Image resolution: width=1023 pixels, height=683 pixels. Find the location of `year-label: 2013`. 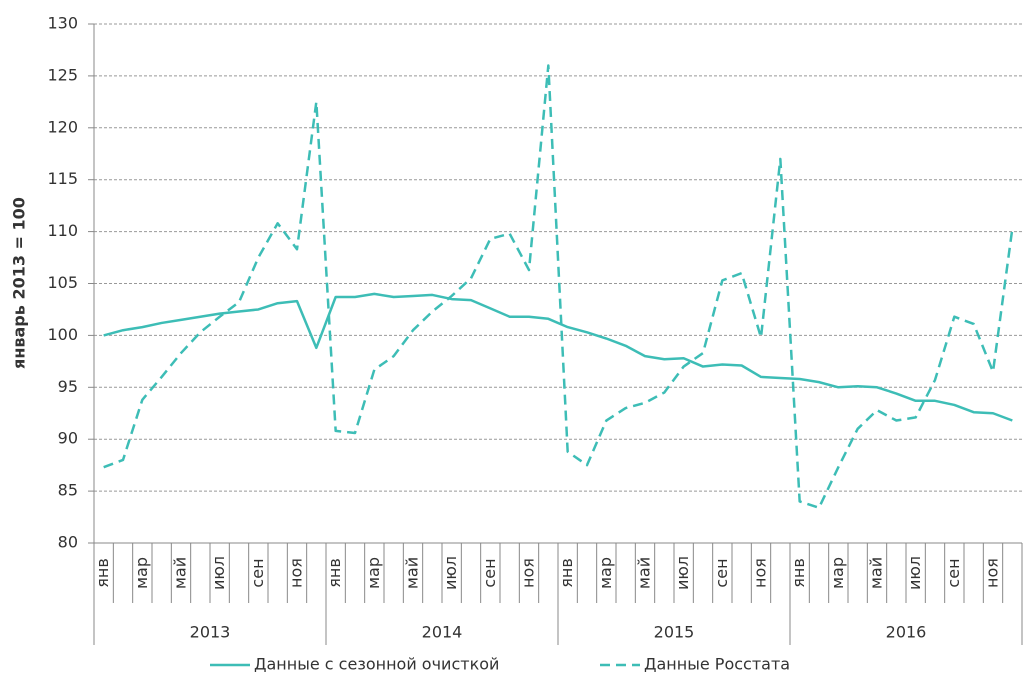

year-label: 2013 is located at coordinates (210, 632).